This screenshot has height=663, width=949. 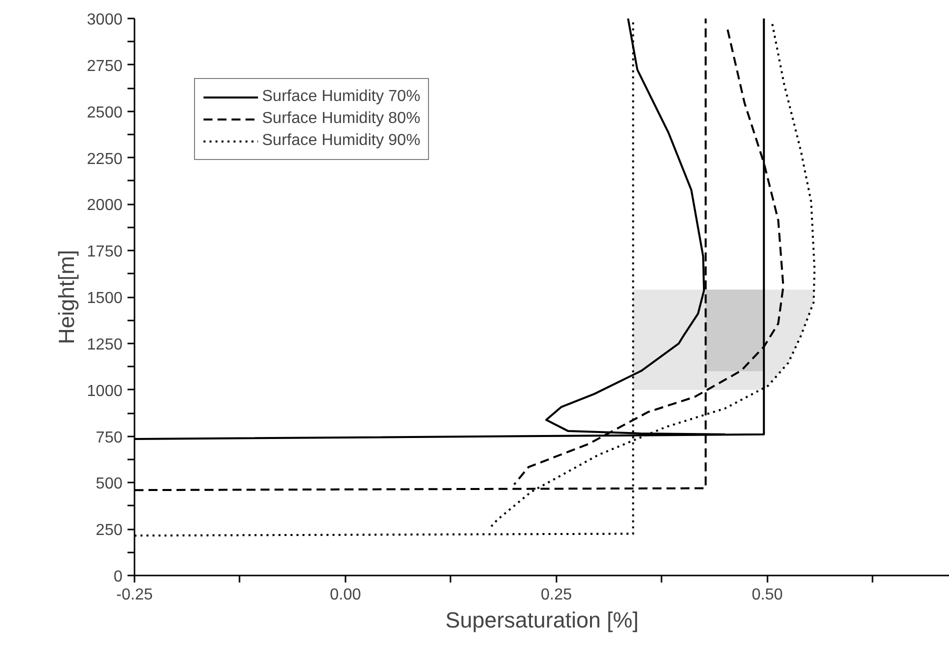 What do you see at coordinates (104, 252) in the screenshot?
I see `y-tick-label: 1750` at bounding box center [104, 252].